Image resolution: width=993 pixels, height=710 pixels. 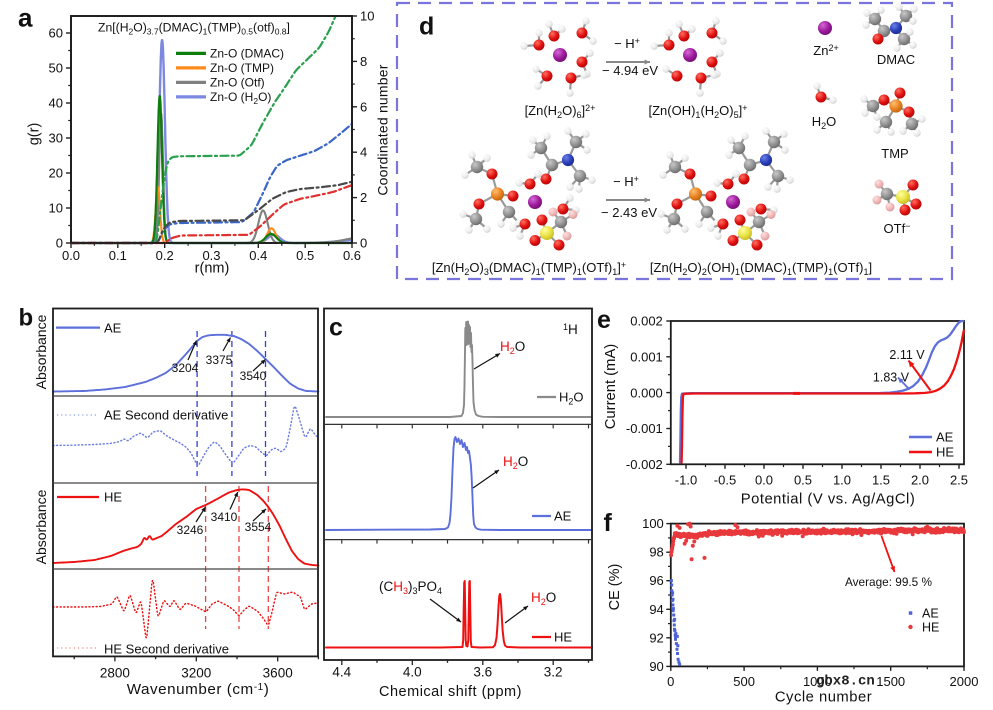 What do you see at coordinates (656, 609) in the screenshot?
I see `svg-text: 94` at bounding box center [656, 609].